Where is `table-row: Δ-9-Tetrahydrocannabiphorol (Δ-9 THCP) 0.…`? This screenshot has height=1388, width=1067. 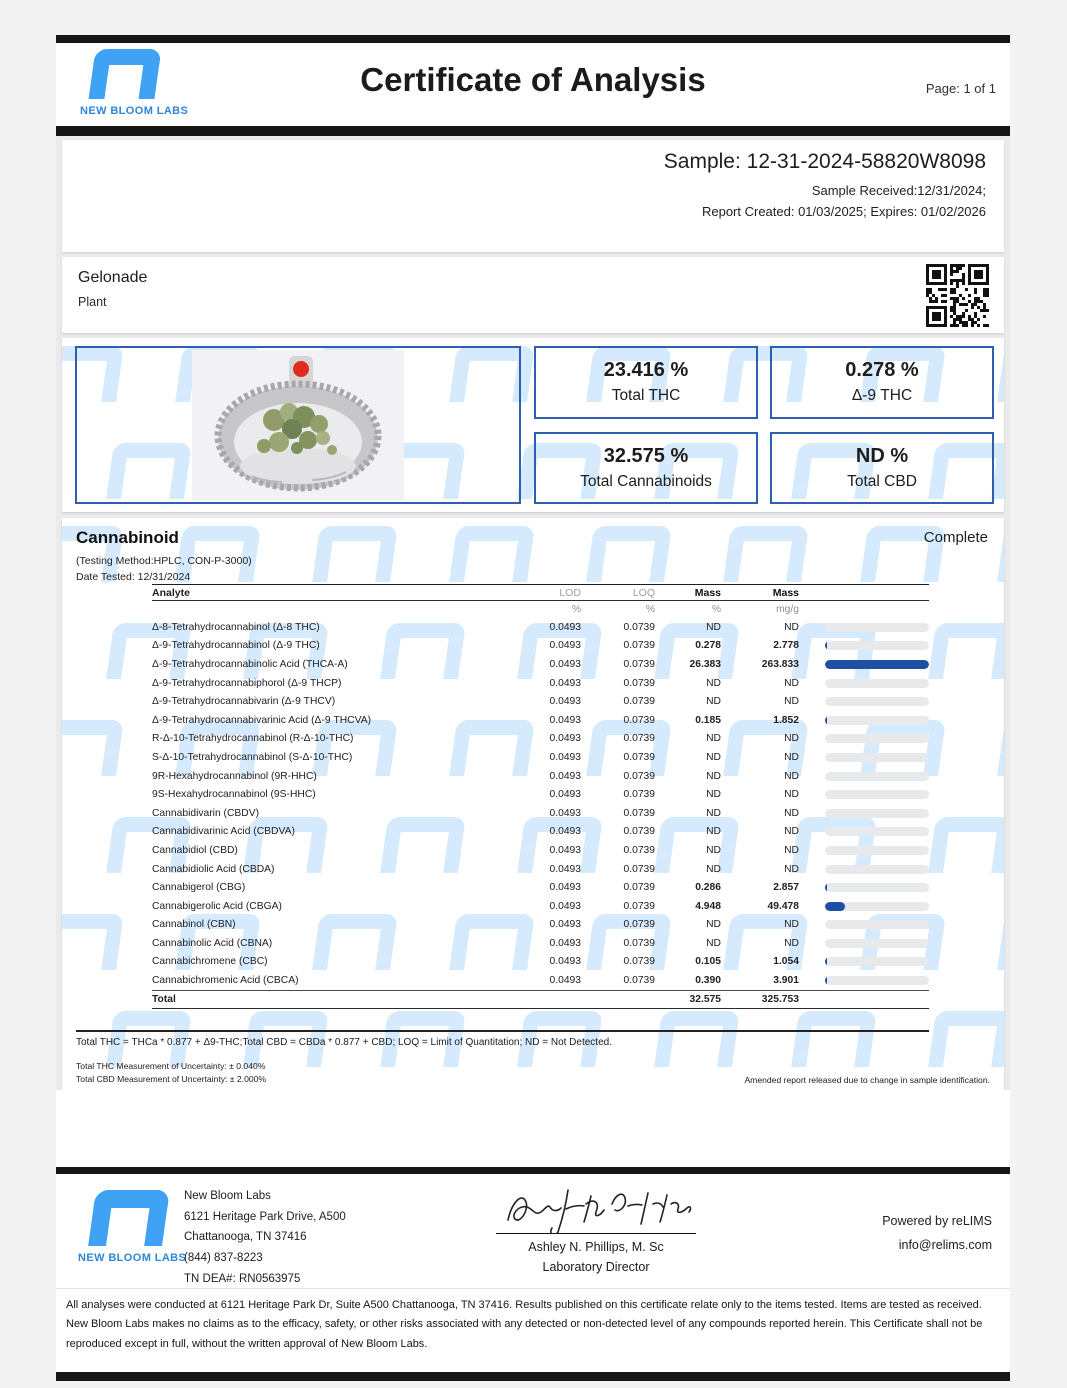
table-row: Δ-9-Tetrahydrocannabiphorol (Δ-9 THCP) 0.… is located at coordinates (540, 683).